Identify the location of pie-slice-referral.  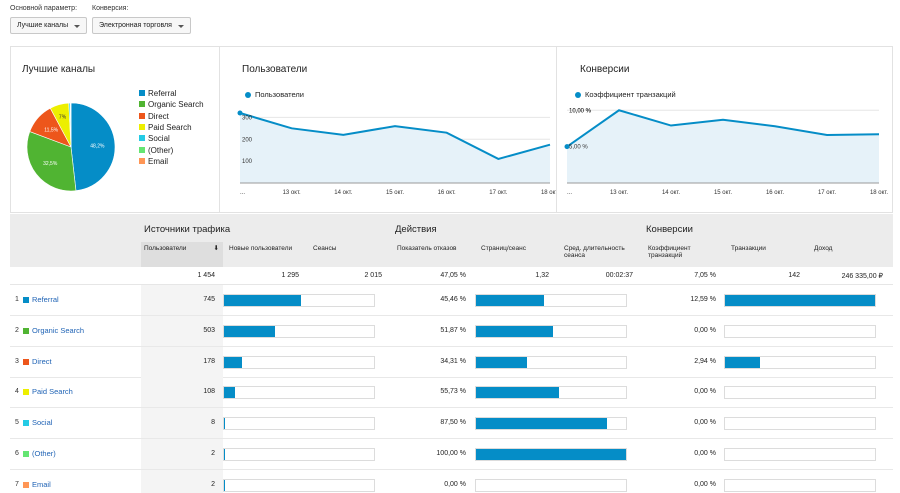
(93, 147).